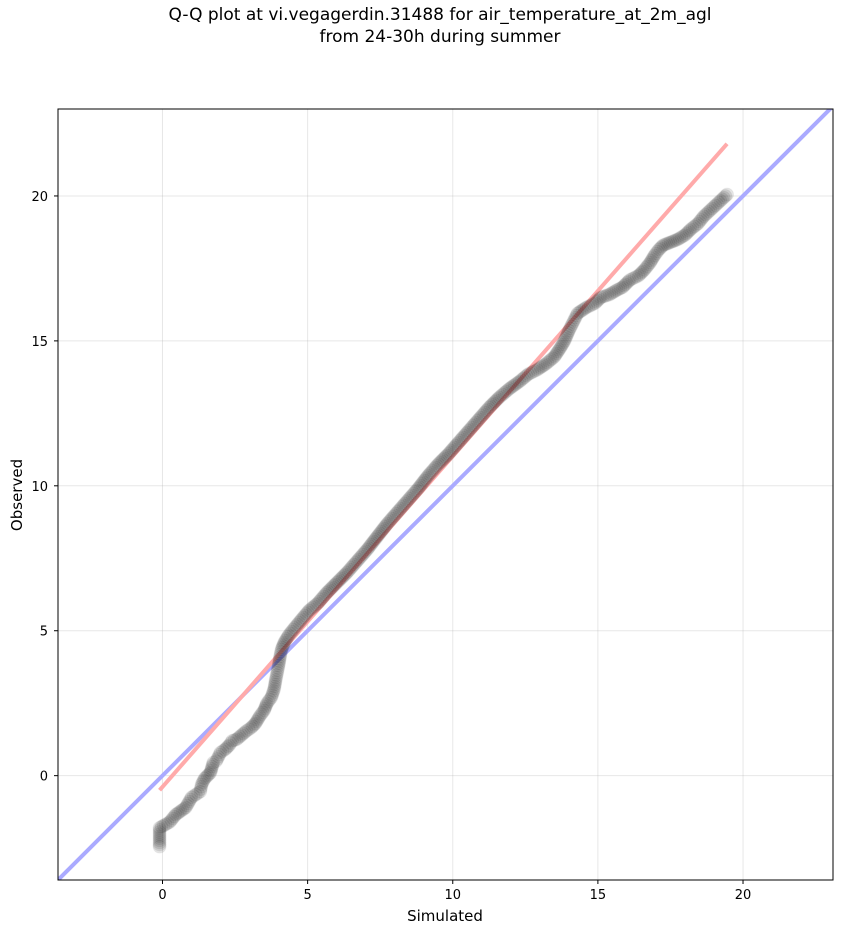 This screenshot has width=843, height=934. What do you see at coordinates (17, 495) in the screenshot?
I see `y-axis-label: Observed` at bounding box center [17, 495].